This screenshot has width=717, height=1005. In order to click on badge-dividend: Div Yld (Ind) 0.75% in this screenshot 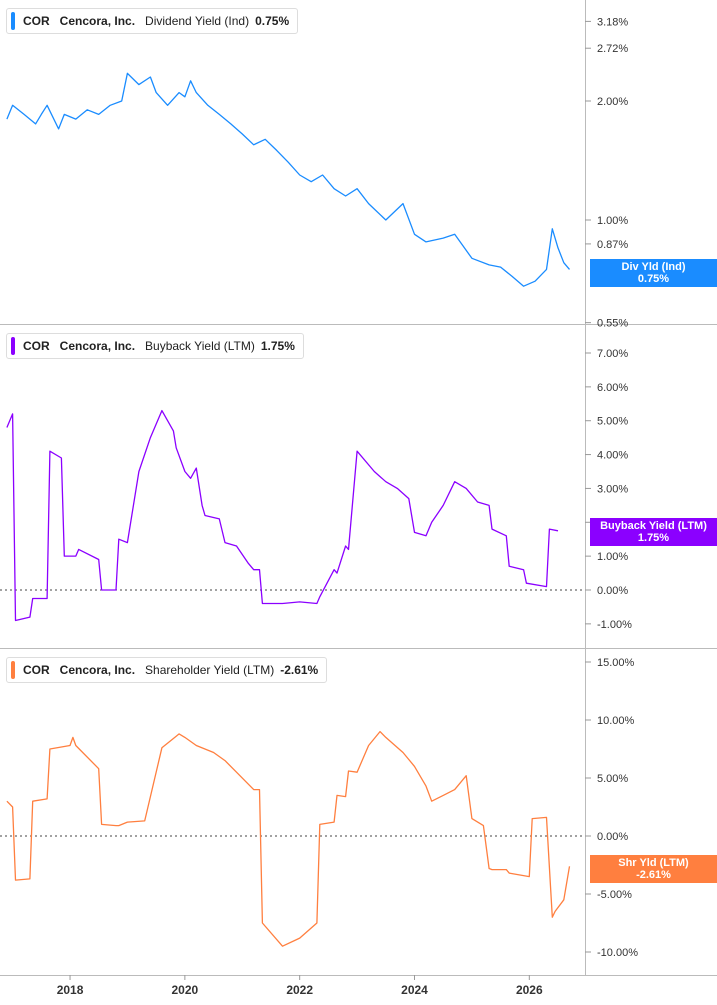, I will do `click(653, 273)`.